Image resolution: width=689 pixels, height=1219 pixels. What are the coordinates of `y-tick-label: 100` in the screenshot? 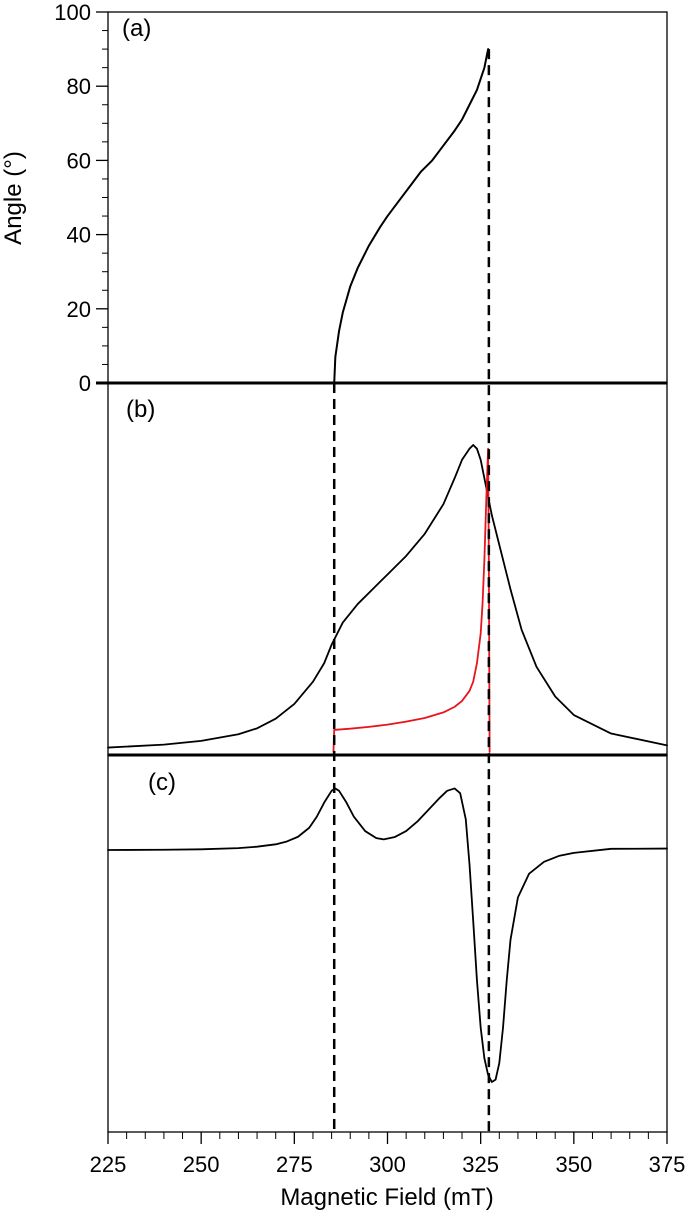 It's located at (72, 12).